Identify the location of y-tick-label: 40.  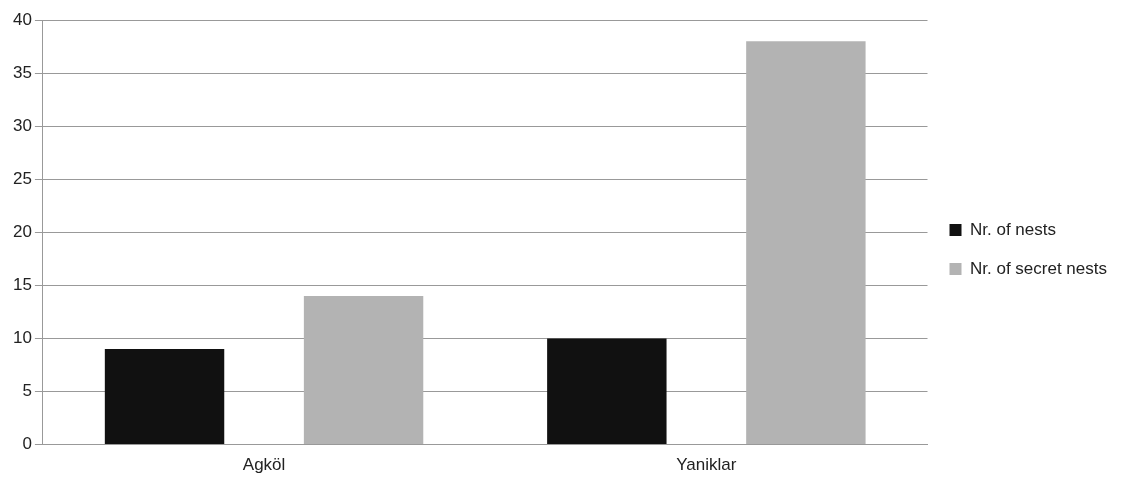
(22, 19).